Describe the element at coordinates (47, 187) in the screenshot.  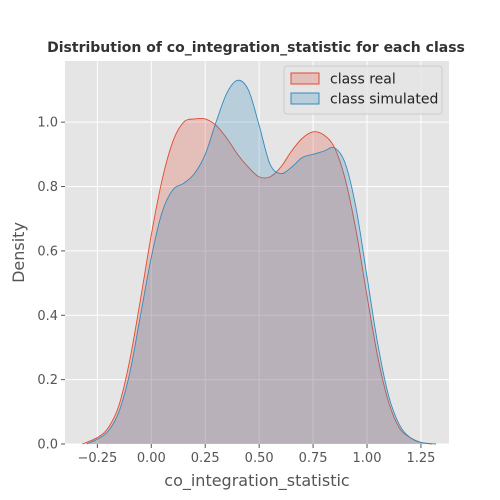
I see `y-tick-label: 0.8` at that location.